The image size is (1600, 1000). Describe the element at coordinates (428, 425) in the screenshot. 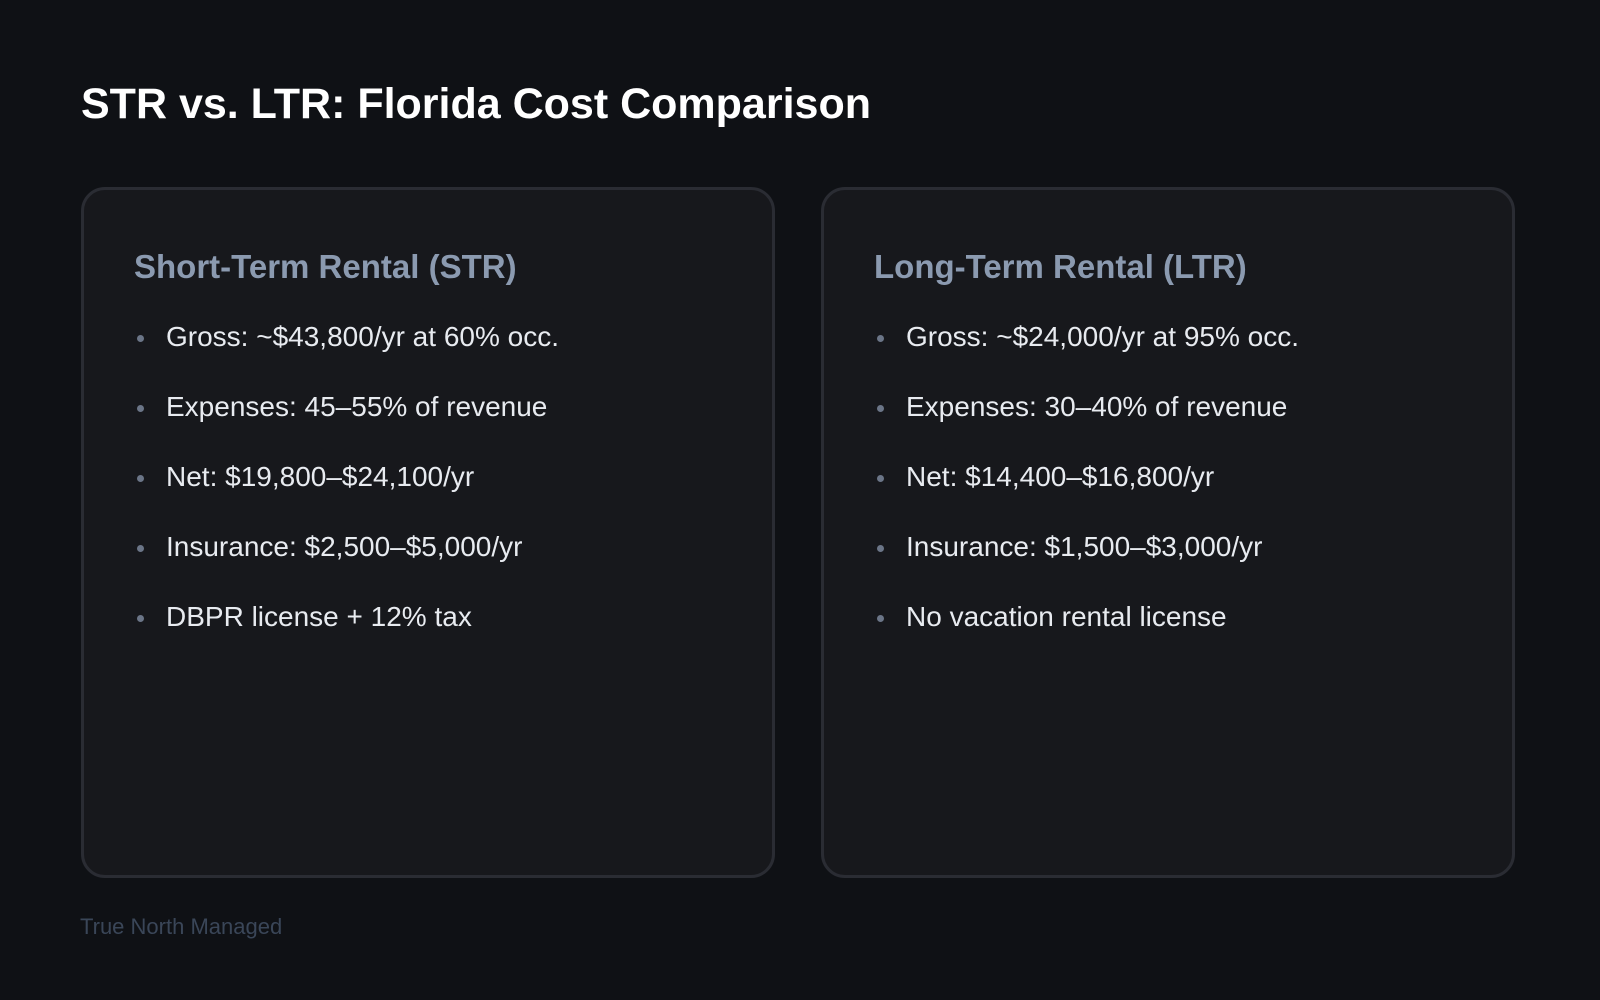

I see `list-item: Expenses: 45–55% of revenue` at that location.